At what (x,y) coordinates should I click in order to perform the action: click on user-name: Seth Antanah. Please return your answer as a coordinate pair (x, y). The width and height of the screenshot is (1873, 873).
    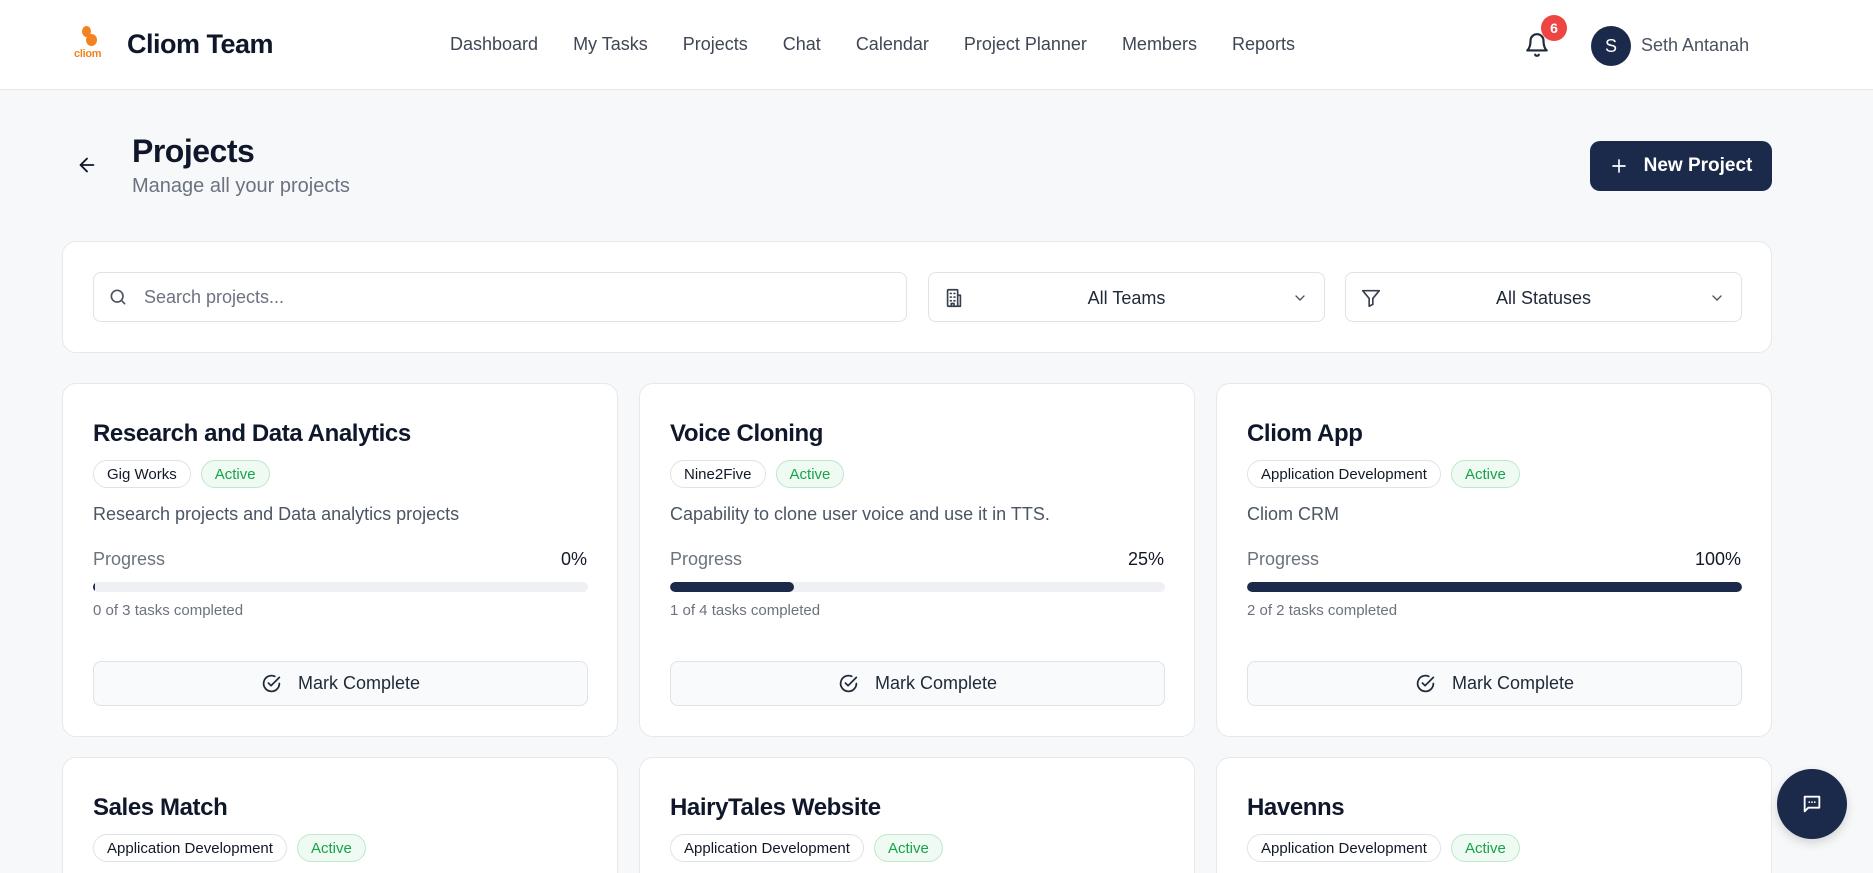
    Looking at the image, I should click on (1695, 45).